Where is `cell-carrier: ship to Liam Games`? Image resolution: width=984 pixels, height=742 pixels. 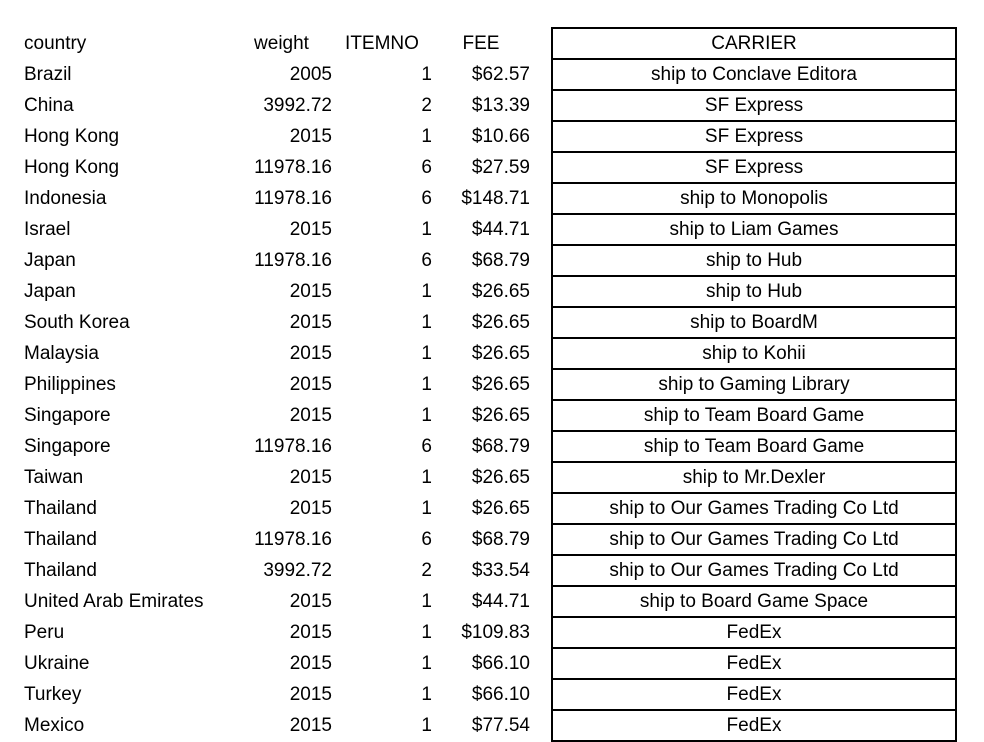
cell-carrier: ship to Liam Games is located at coordinates (754, 229).